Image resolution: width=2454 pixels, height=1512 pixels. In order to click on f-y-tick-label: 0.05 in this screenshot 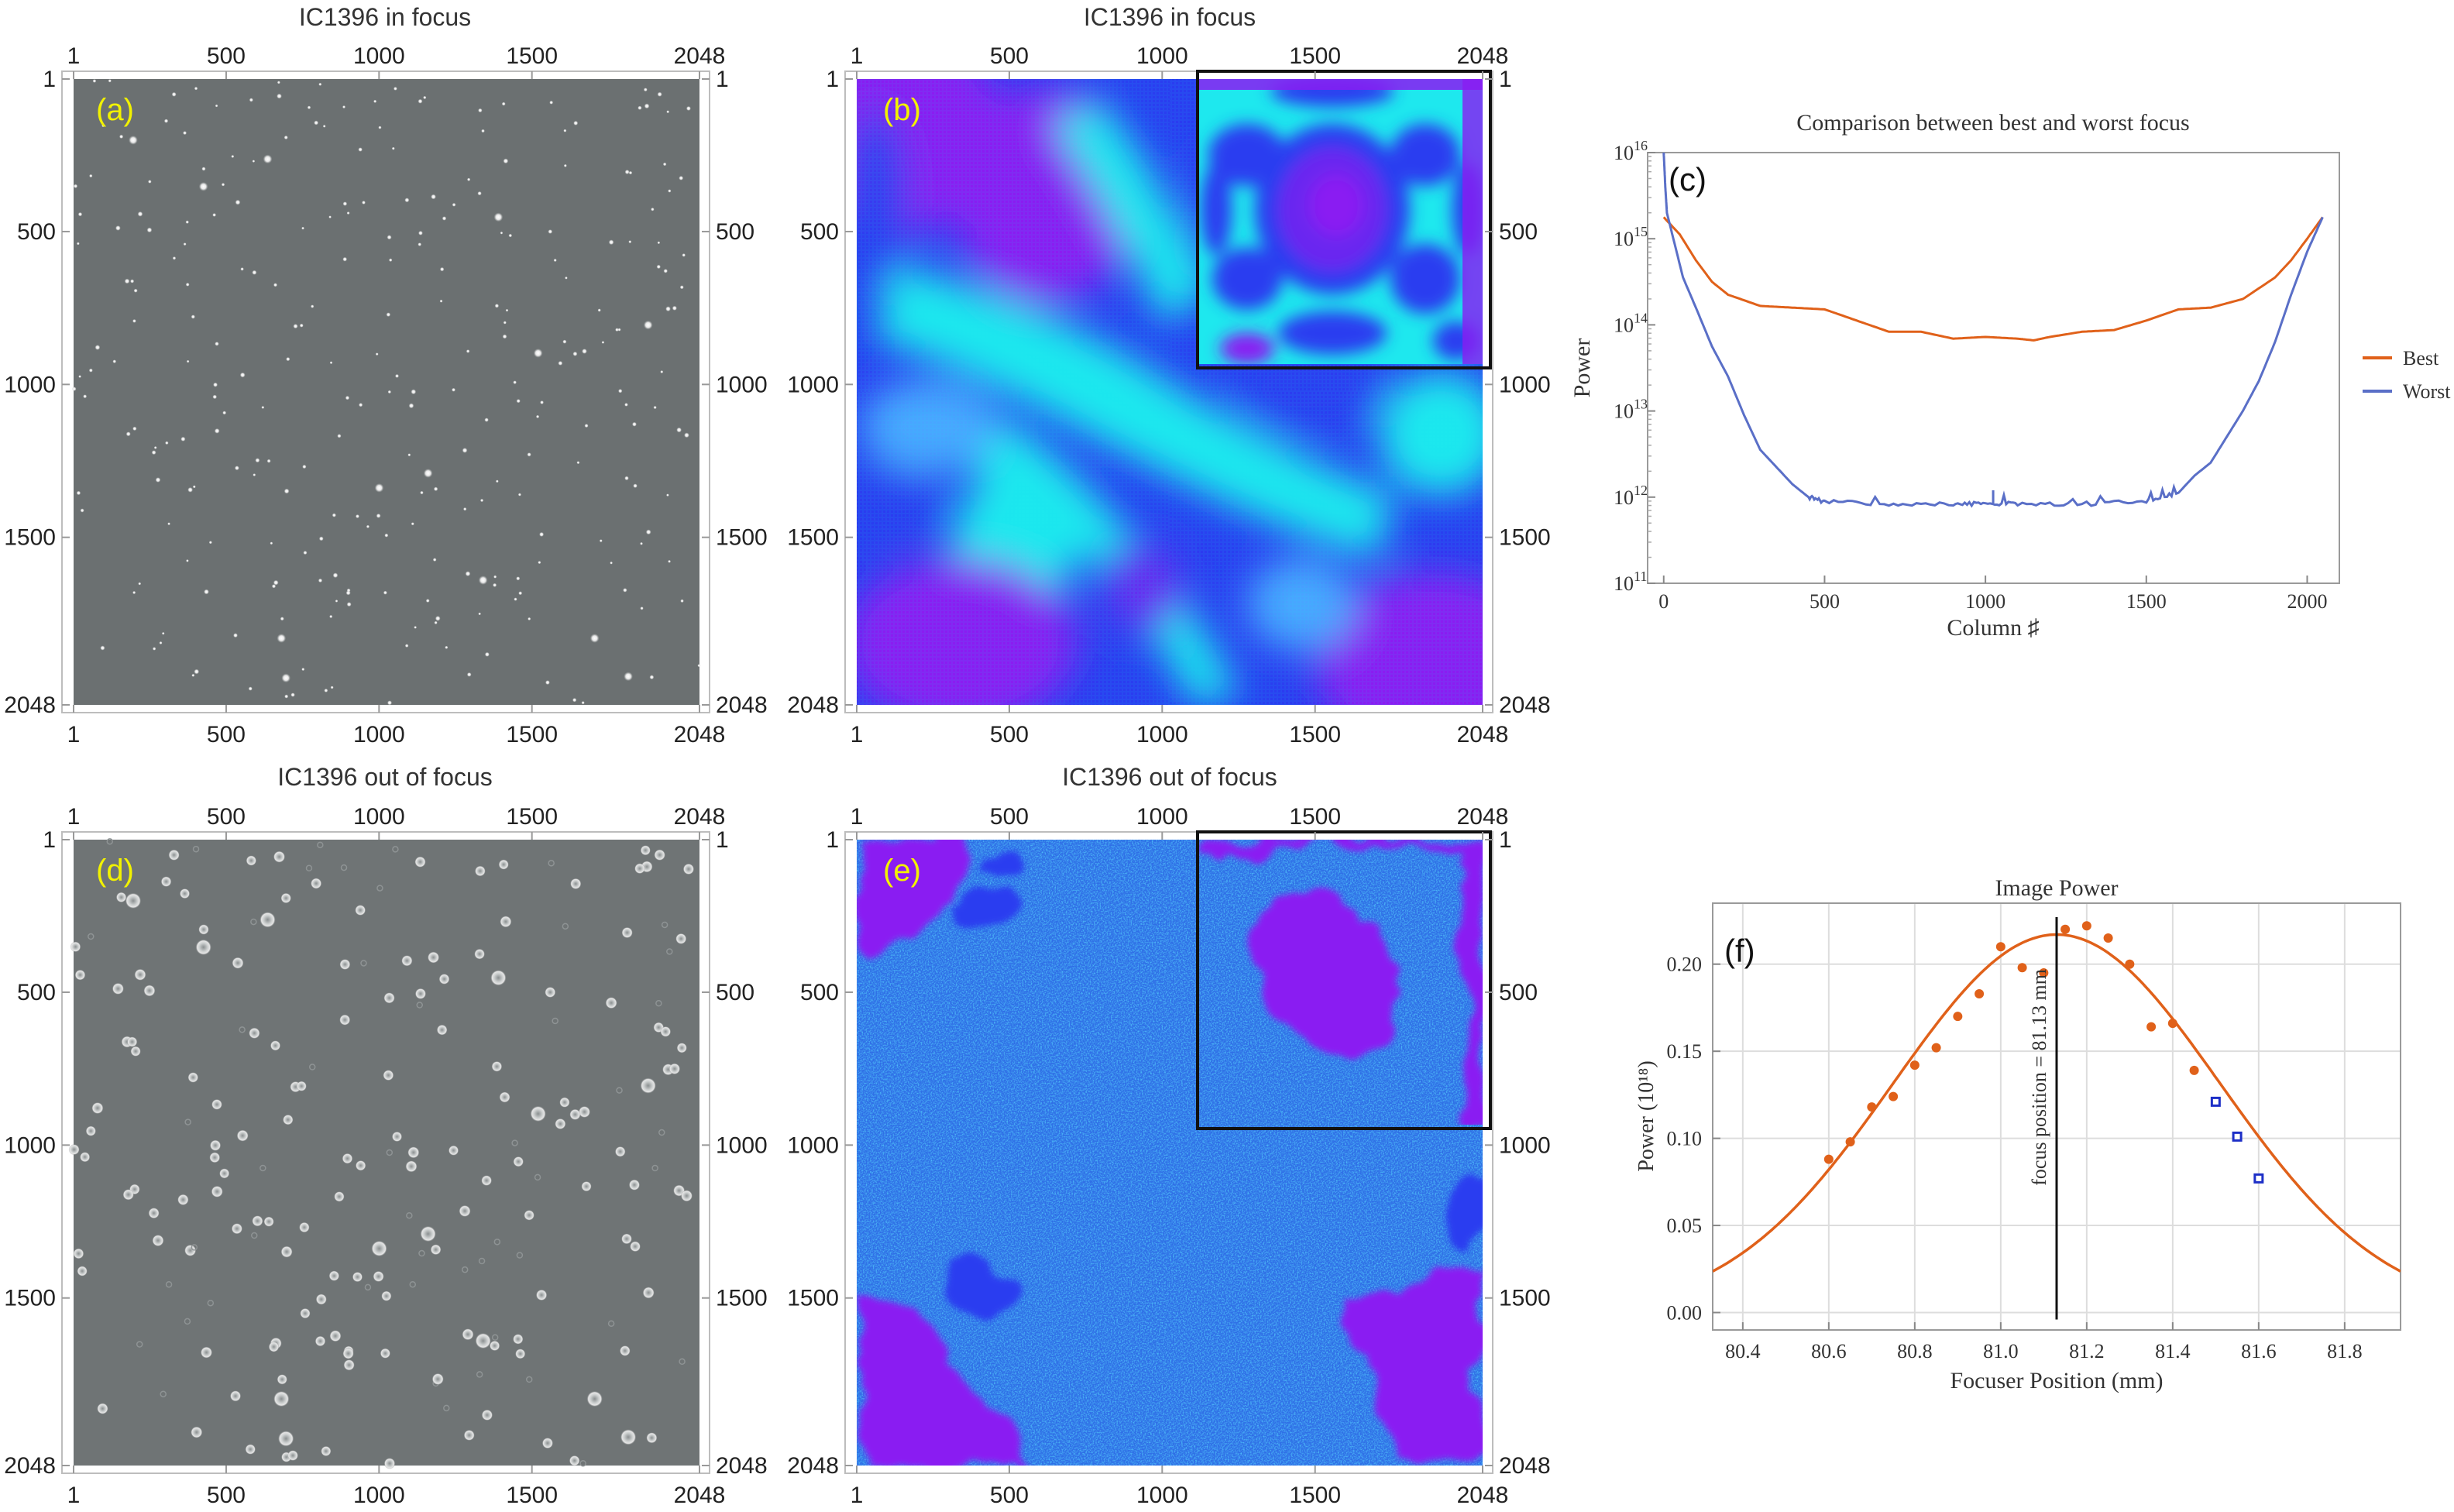, I will do `click(1685, 1226)`.